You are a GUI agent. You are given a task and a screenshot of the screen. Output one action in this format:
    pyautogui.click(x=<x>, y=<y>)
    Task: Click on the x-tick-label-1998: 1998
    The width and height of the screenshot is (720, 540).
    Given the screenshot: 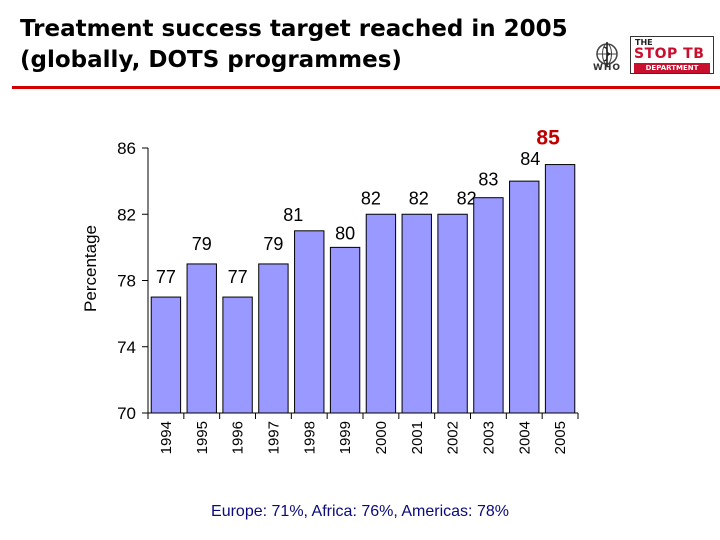 What is the action you would take?
    pyautogui.click(x=309, y=437)
    